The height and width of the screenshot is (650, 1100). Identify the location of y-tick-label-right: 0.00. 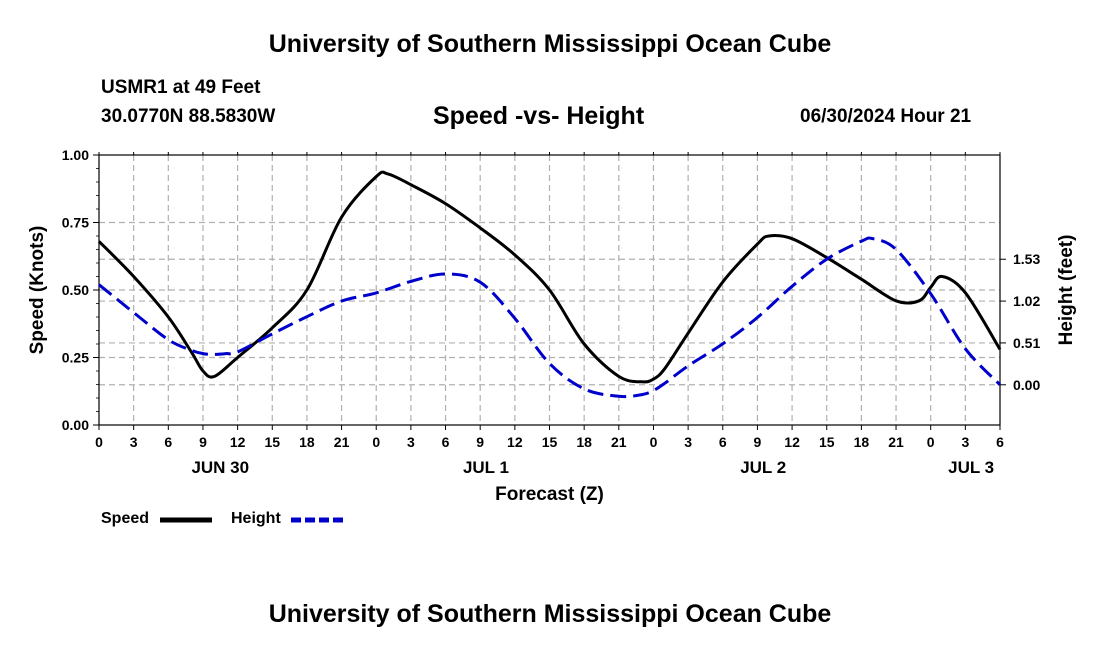
(1026, 385).